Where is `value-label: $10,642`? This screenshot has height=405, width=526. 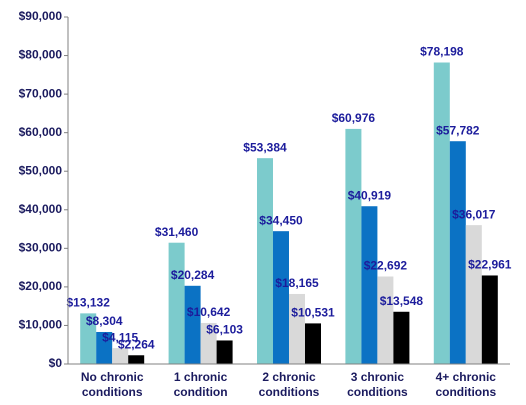
value-label: $10,642 is located at coordinates (209, 312).